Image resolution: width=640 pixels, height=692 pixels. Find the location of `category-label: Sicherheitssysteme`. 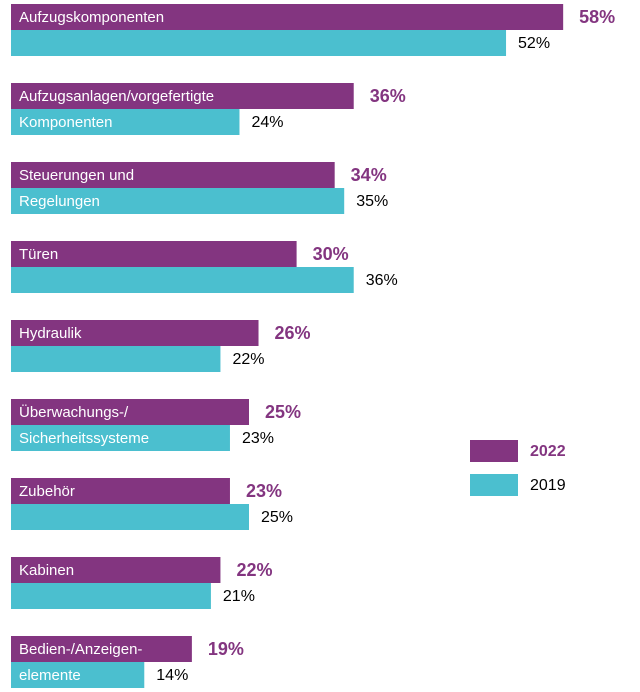

category-label: Sicherheitssysteme is located at coordinates (84, 438).